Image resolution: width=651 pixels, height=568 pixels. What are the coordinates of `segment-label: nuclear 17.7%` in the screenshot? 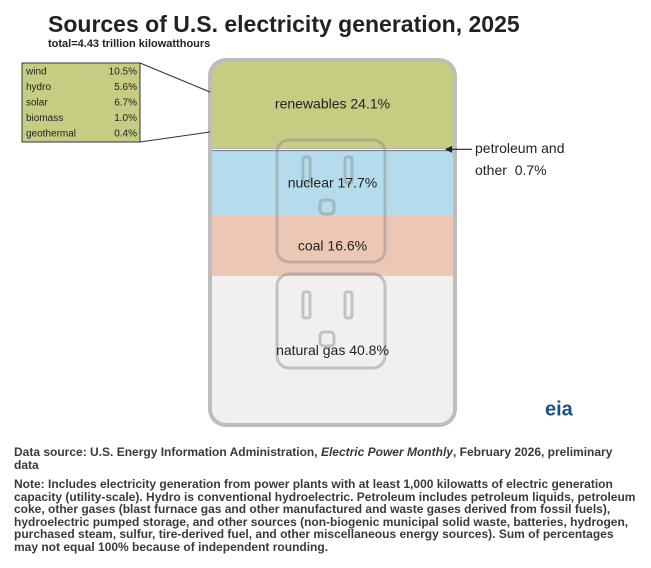 It's located at (333, 183).